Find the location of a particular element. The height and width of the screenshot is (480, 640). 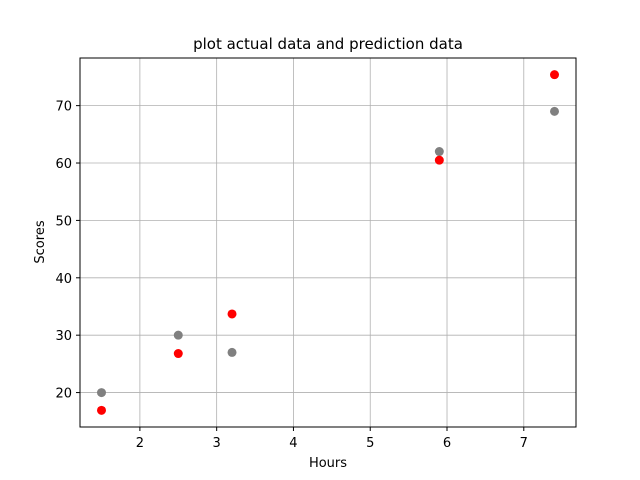

y-tick-label: 60 is located at coordinates (63, 164).